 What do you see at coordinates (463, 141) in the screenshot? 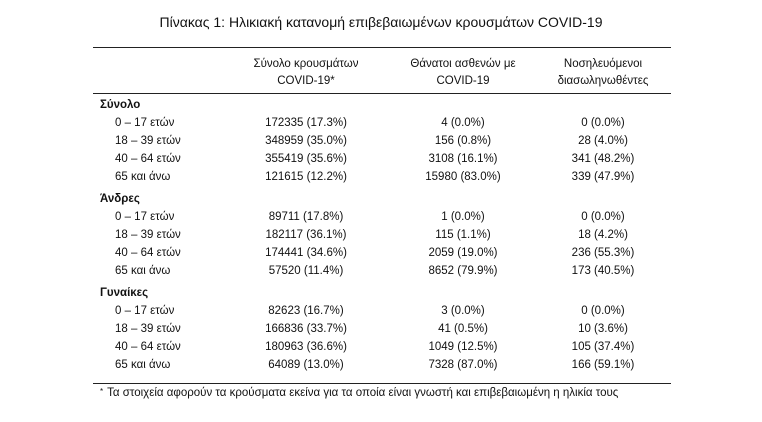
I see `deaths-cell: 156 (0.8%)` at bounding box center [463, 141].